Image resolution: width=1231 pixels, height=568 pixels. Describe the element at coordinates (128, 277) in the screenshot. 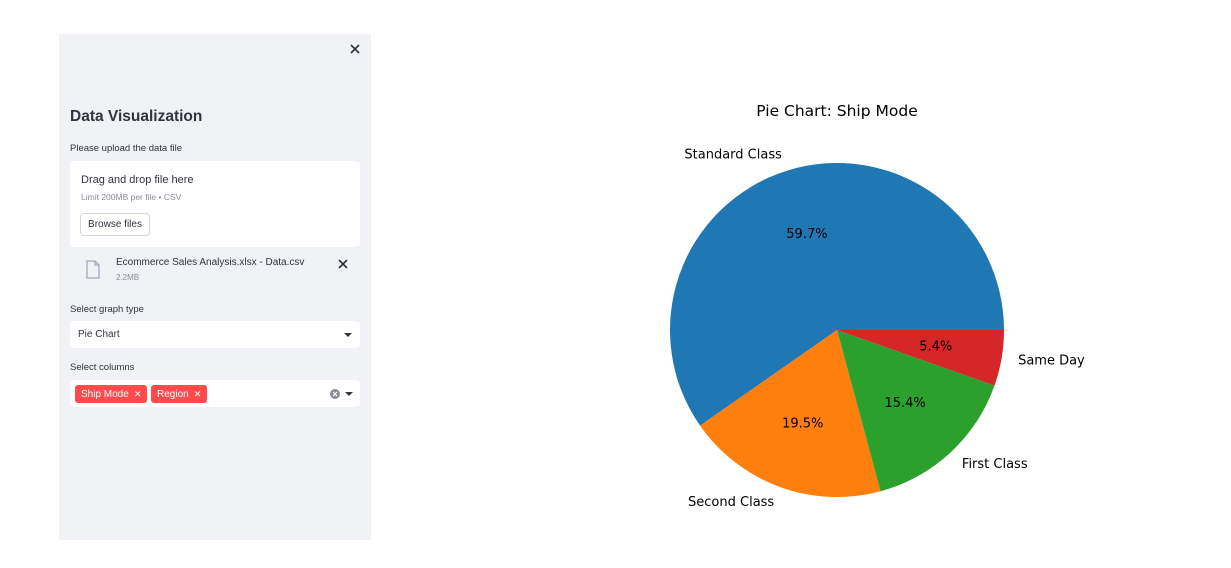

I see `file-size: 2.2MB` at that location.